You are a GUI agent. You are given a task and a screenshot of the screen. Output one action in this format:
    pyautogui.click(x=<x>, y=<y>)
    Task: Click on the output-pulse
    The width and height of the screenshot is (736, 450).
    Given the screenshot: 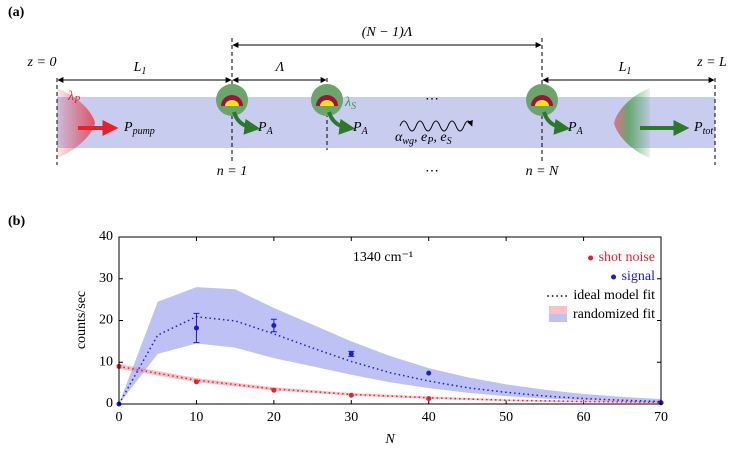 What is the action you would take?
    pyautogui.click(x=632, y=123)
    